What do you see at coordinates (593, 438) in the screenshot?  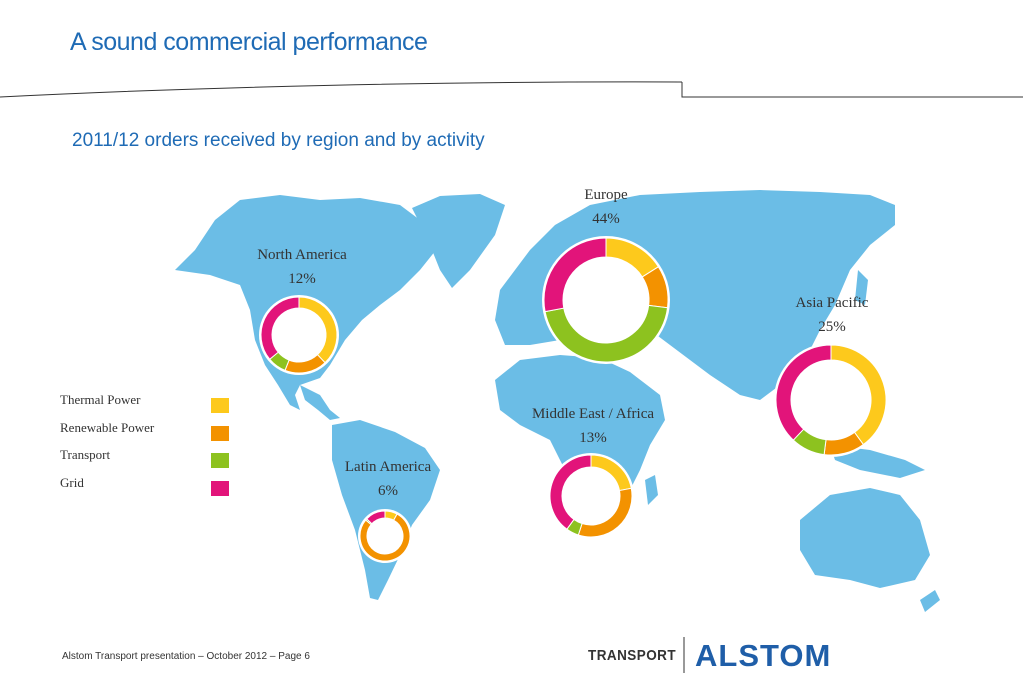 I see `region-share-middle-east-africa: 13%` at bounding box center [593, 438].